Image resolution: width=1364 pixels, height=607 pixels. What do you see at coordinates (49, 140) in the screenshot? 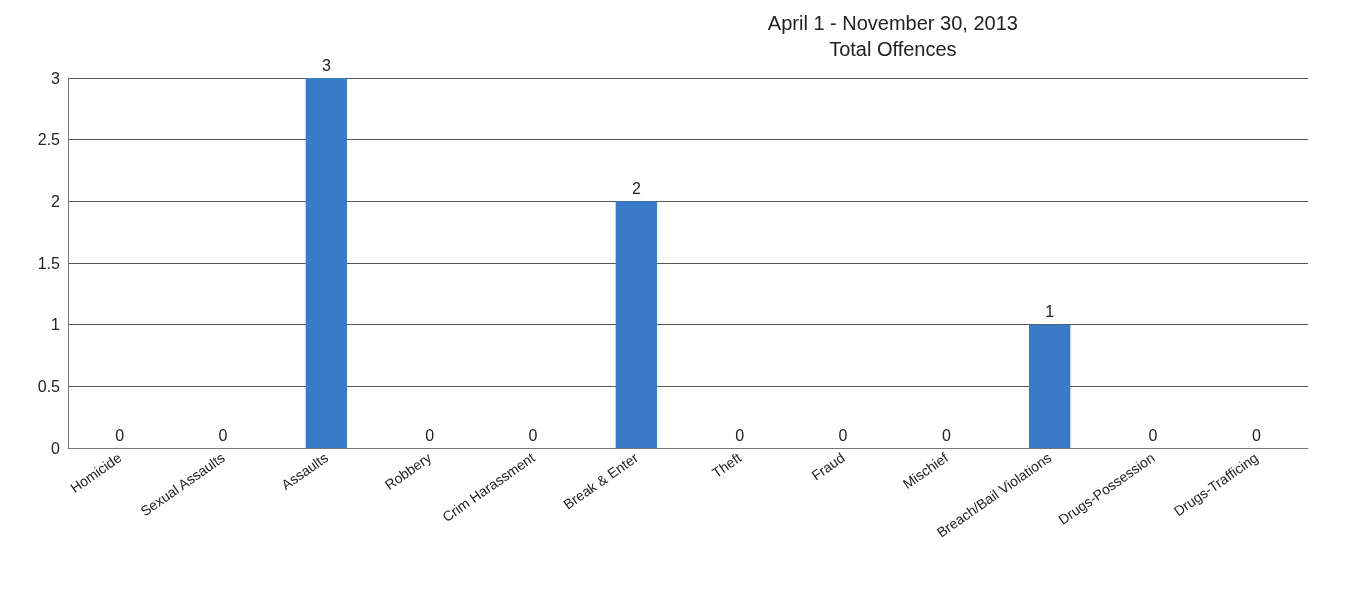
I see `y-tick-label: 2.5` at bounding box center [49, 140].